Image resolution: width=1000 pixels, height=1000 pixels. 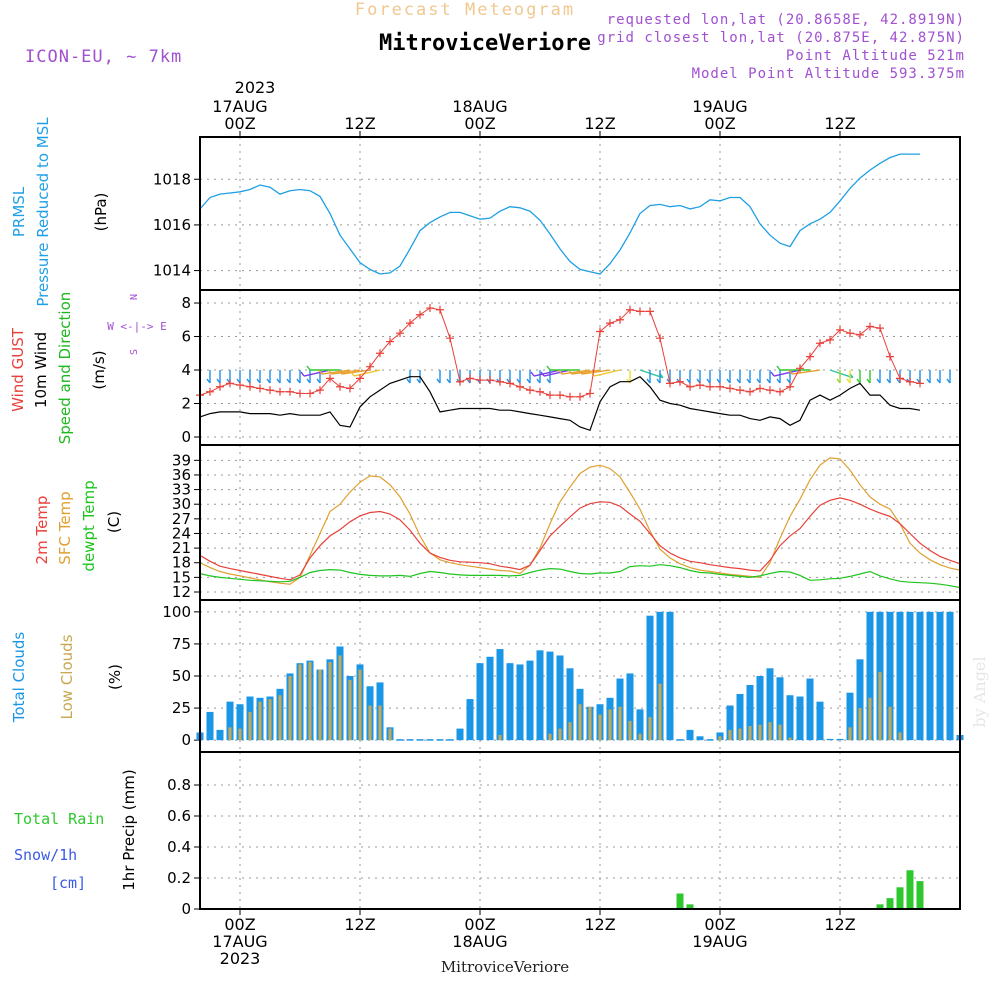 I want to click on wind-10m-label: 10m Wind, so click(x=41, y=370).